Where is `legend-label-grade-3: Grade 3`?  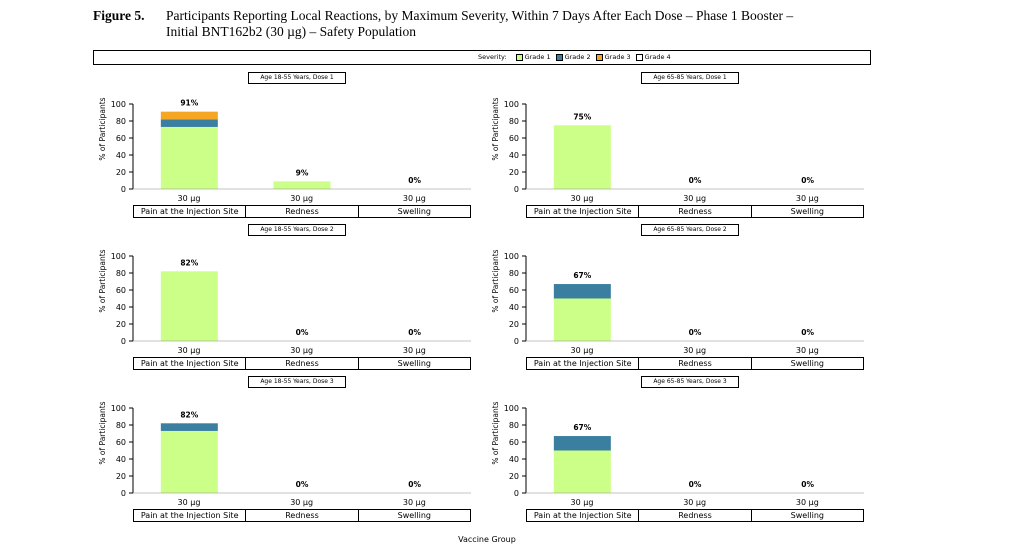 legend-label-grade-3: Grade 3 is located at coordinates (617, 57).